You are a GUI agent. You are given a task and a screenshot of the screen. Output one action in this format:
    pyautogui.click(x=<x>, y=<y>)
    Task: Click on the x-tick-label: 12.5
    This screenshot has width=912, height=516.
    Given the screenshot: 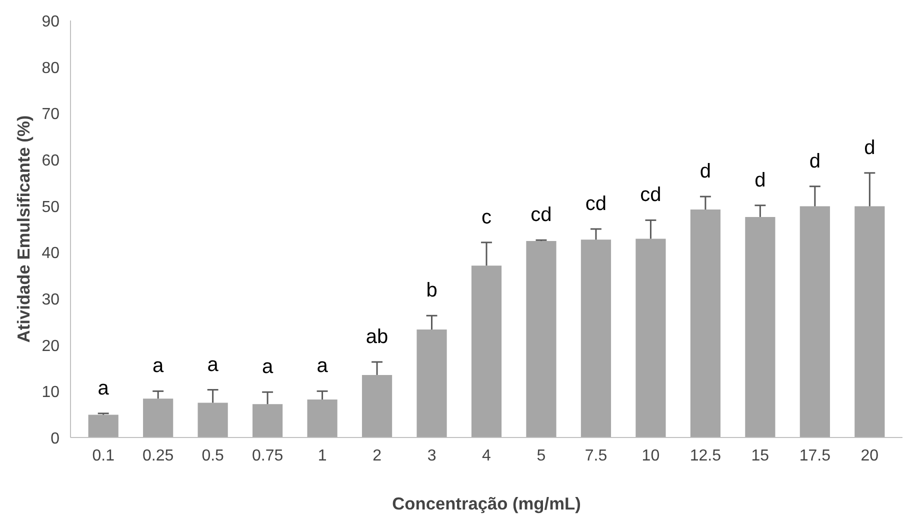 What is the action you would take?
    pyautogui.click(x=706, y=456)
    